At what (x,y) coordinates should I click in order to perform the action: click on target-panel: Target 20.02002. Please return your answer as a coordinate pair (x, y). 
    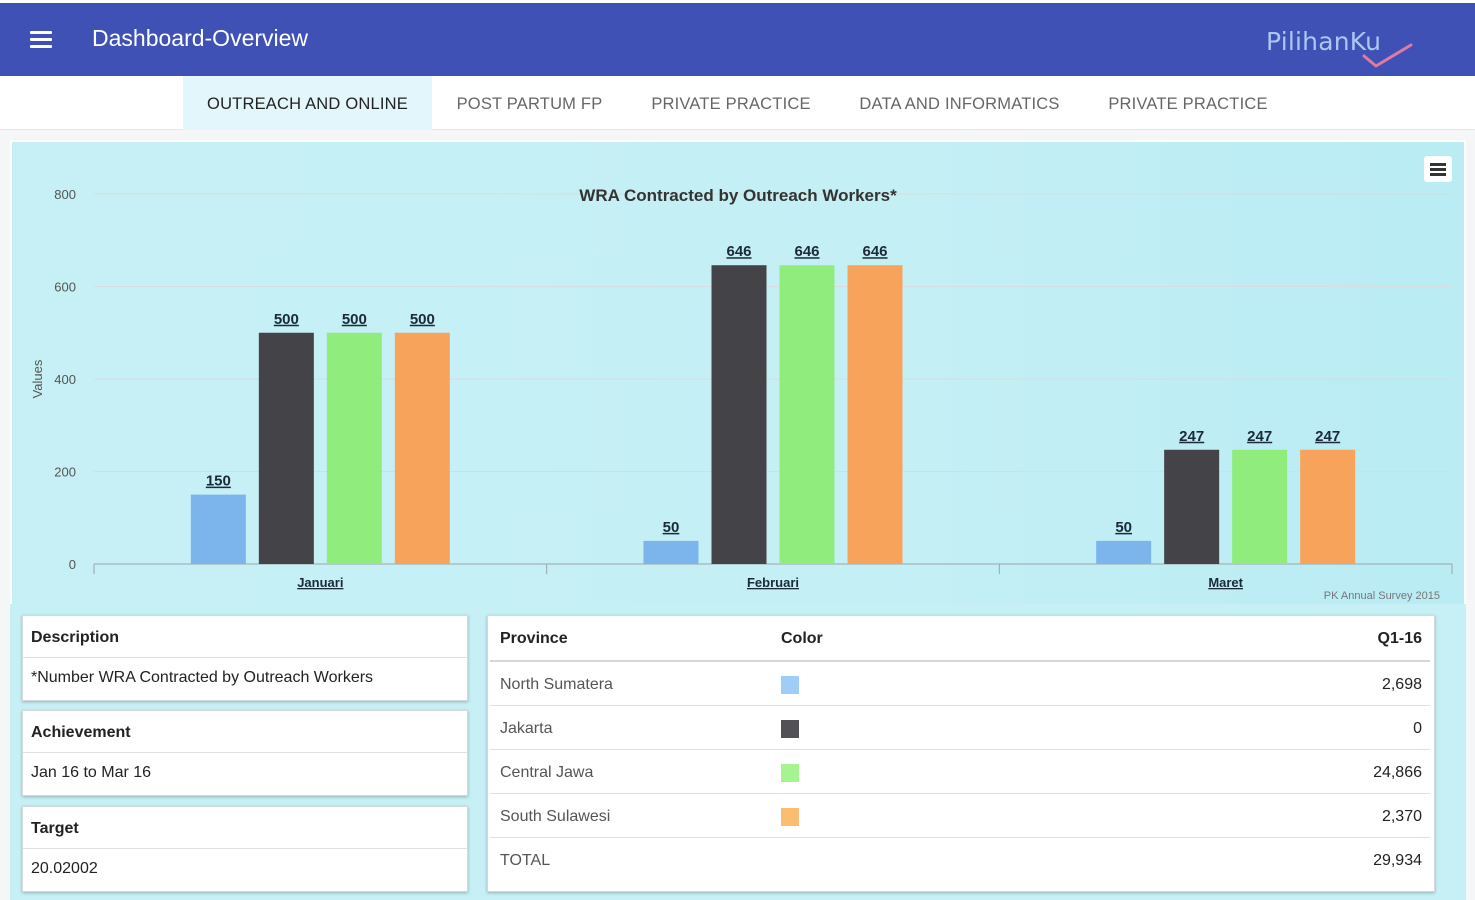
    Looking at the image, I should click on (245, 849).